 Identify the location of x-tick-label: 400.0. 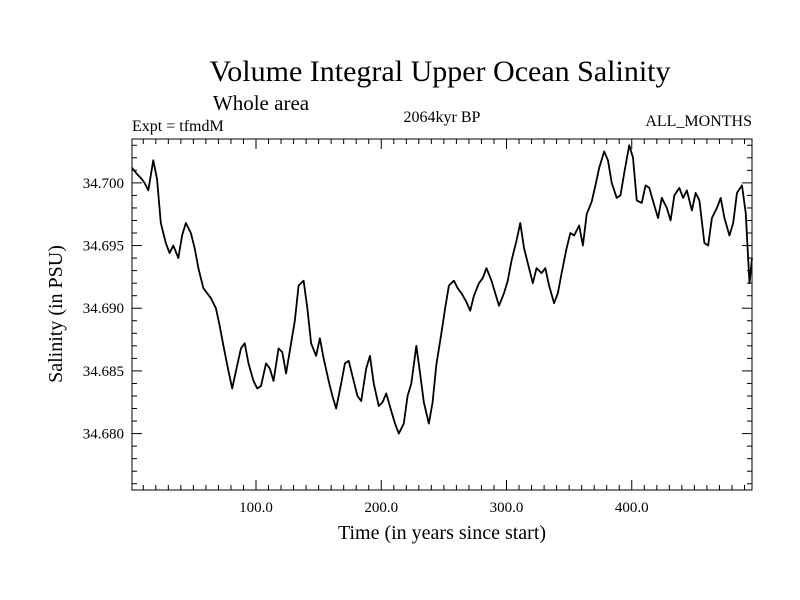
(632, 508).